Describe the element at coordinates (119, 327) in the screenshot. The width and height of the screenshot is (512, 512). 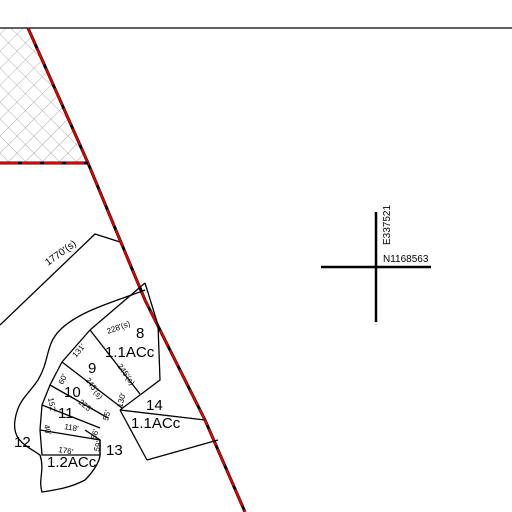
I see `dimension: 228'(s)` at that location.